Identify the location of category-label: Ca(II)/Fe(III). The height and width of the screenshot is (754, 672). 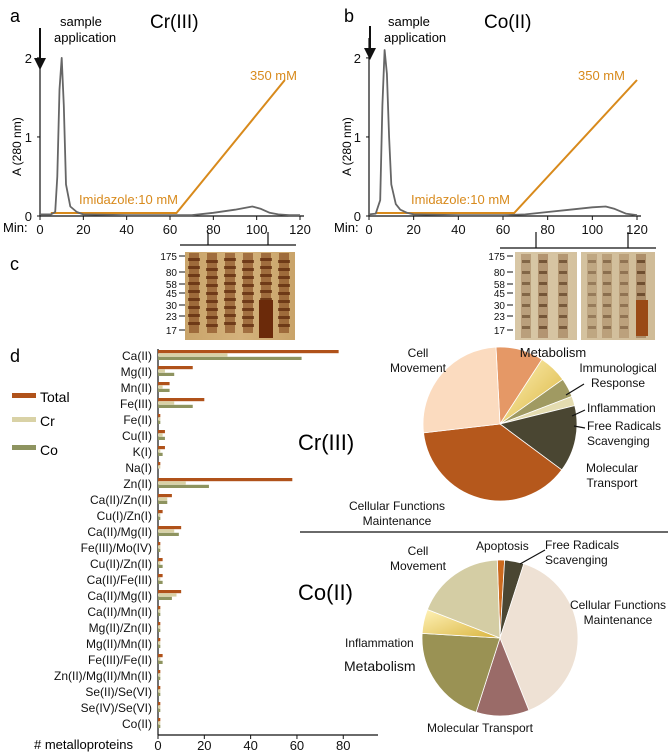
(119, 580).